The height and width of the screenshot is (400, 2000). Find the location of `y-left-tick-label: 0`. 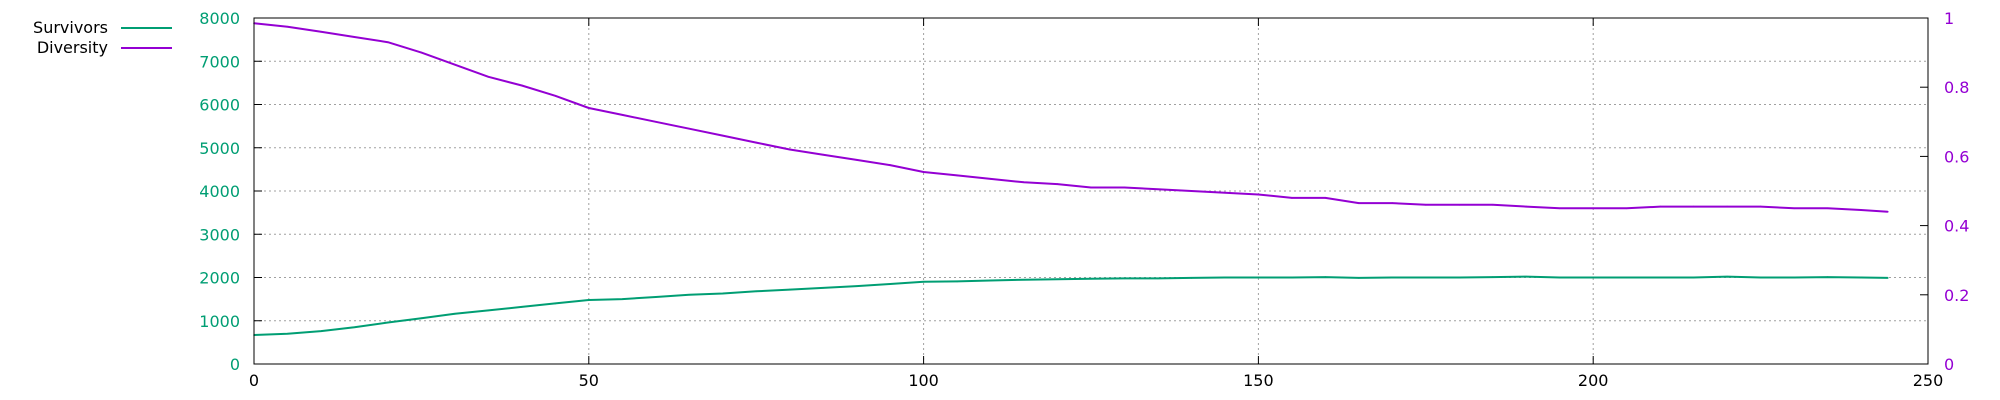

y-left-tick-label: 0 is located at coordinates (235, 364).